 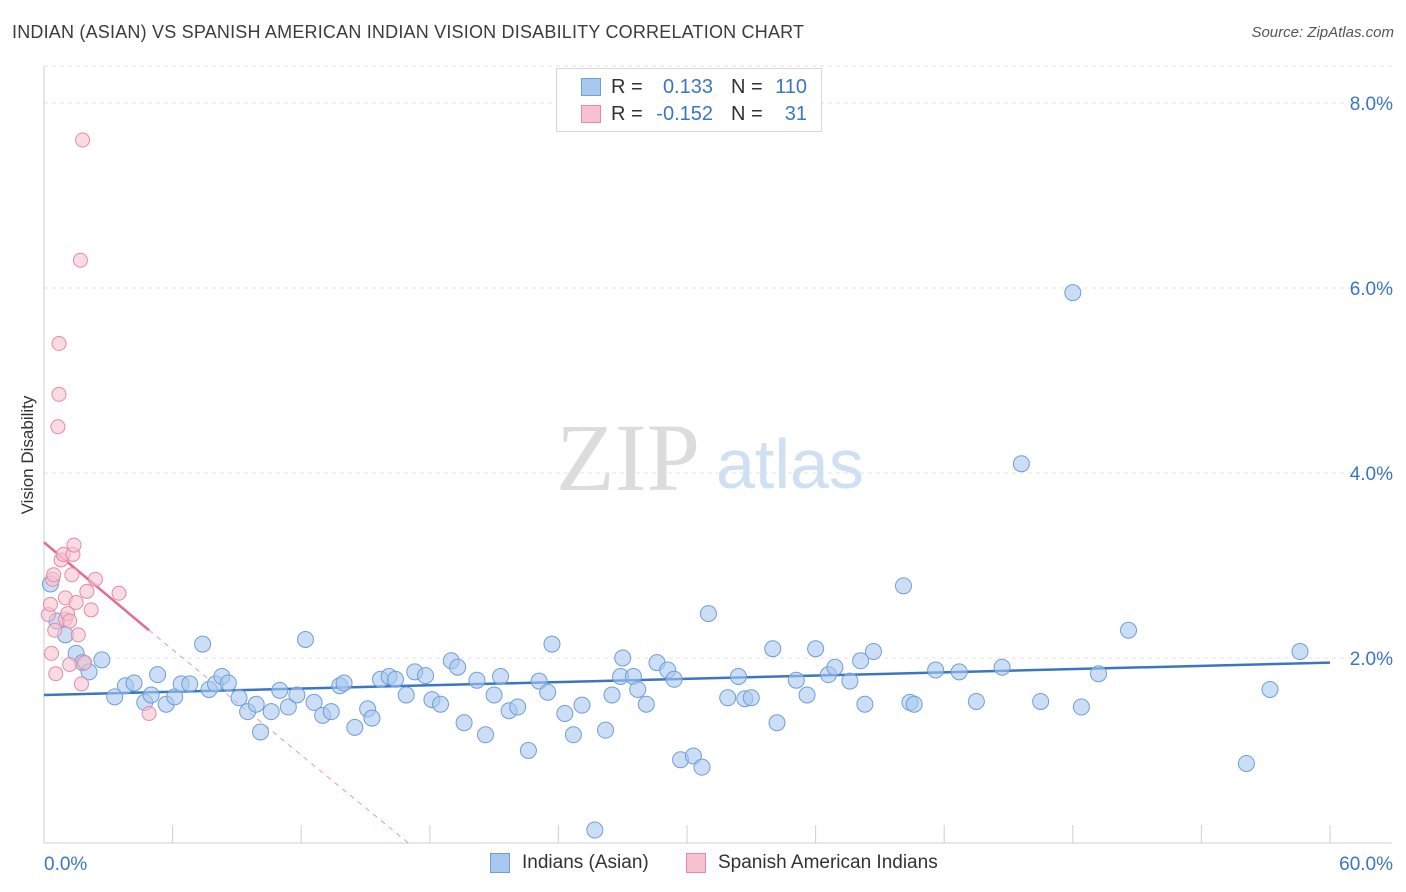 I want to click on legend-r-value: 0.133, so click(x=687, y=86).